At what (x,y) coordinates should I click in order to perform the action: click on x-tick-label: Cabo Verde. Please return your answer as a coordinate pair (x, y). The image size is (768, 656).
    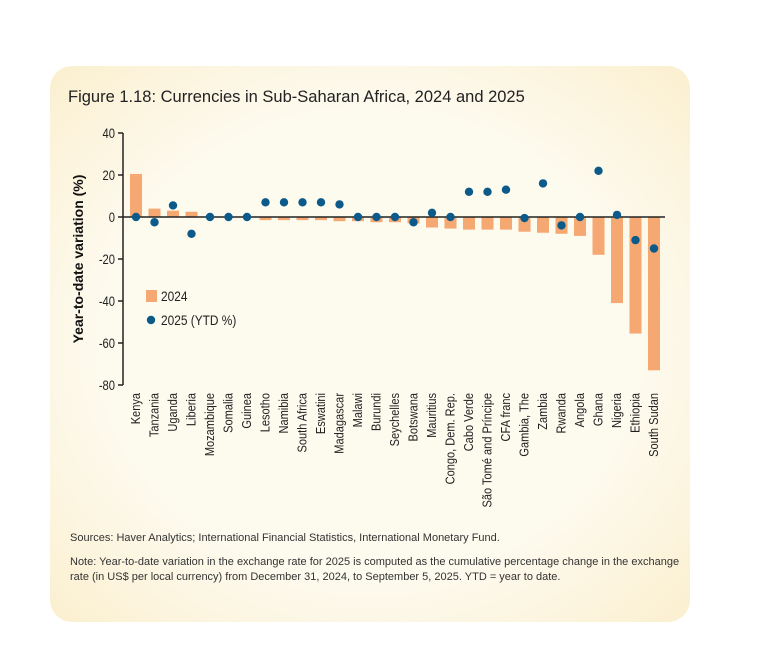
    Looking at the image, I should click on (468, 422).